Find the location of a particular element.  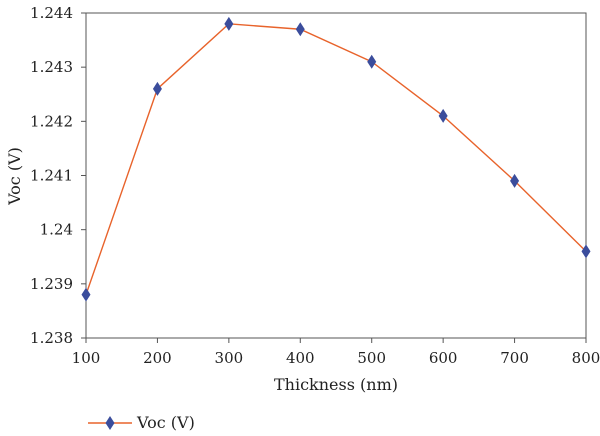

y-tick-label: 1.239 is located at coordinates (51, 284).